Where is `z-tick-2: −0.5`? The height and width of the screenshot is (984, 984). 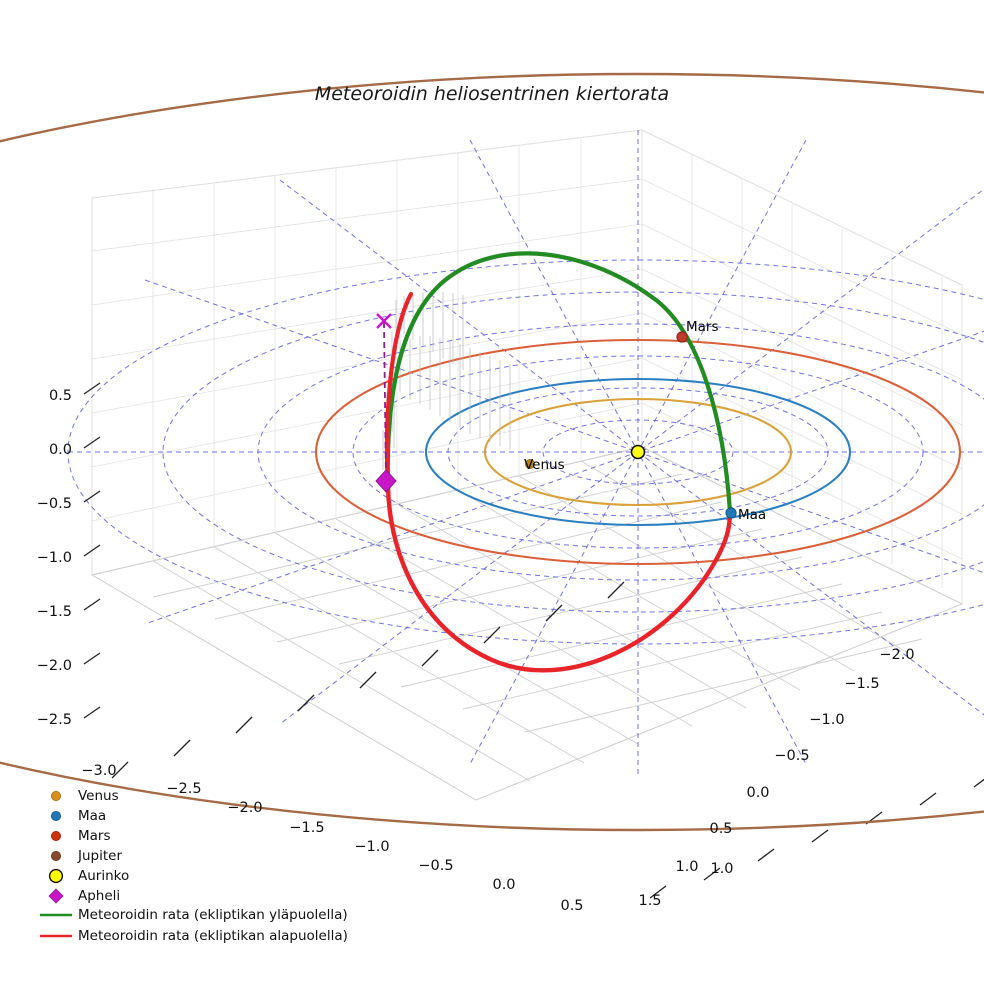
z-tick-2: −0.5 is located at coordinates (54, 504).